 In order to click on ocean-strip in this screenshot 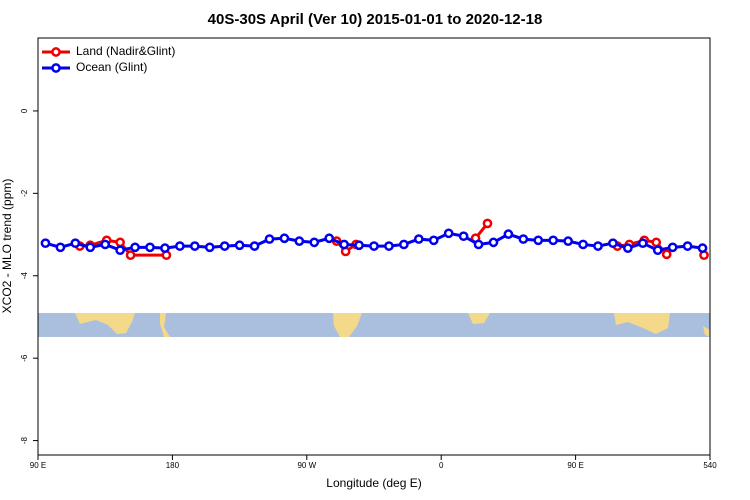, I will do `click(374, 325)`.